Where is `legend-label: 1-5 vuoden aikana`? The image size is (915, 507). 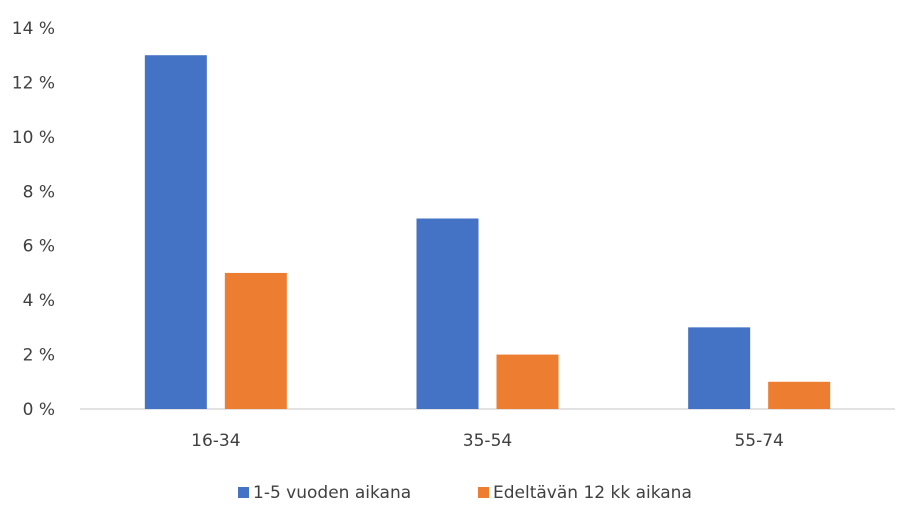 legend-label: 1-5 vuoden aikana is located at coordinates (332, 493).